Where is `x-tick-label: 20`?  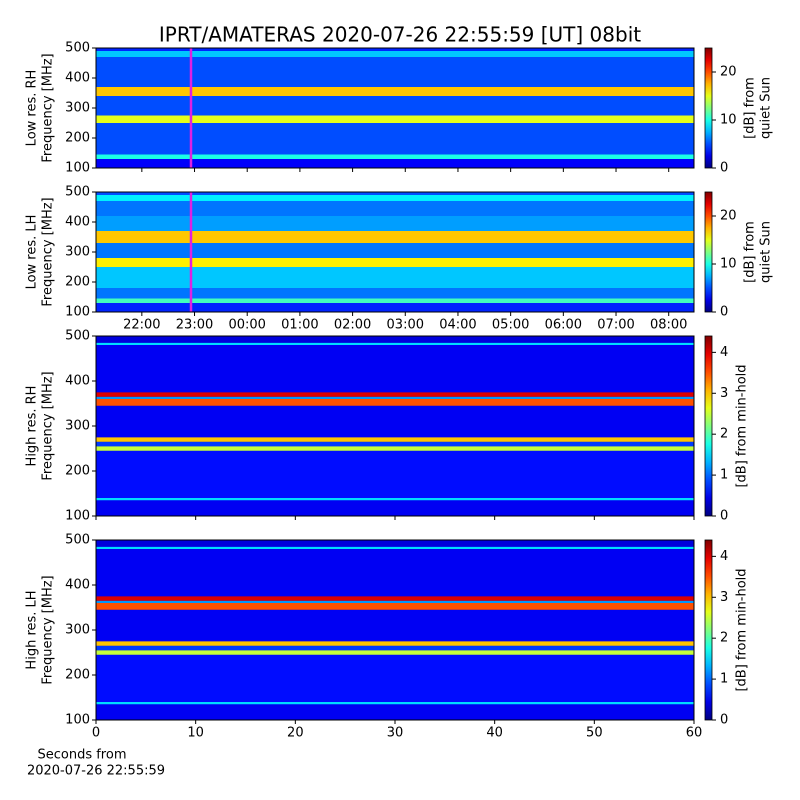
x-tick-label: 20 is located at coordinates (295, 733).